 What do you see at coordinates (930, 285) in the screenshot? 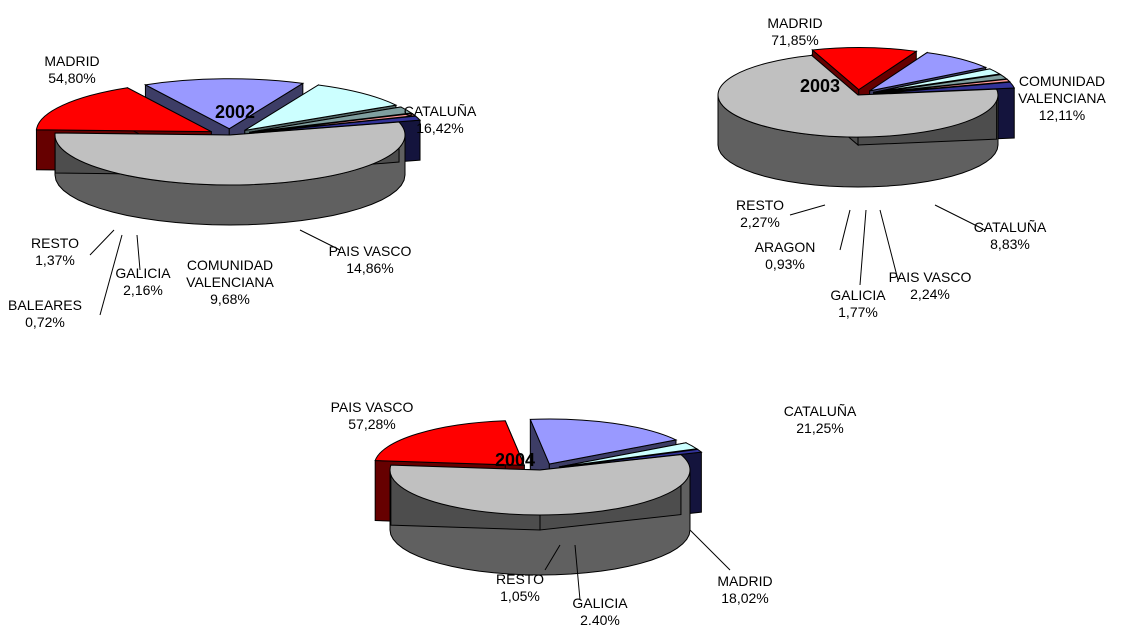
I see `data-label-pais-vasco: PAIS VASCO 2,24%` at bounding box center [930, 285].